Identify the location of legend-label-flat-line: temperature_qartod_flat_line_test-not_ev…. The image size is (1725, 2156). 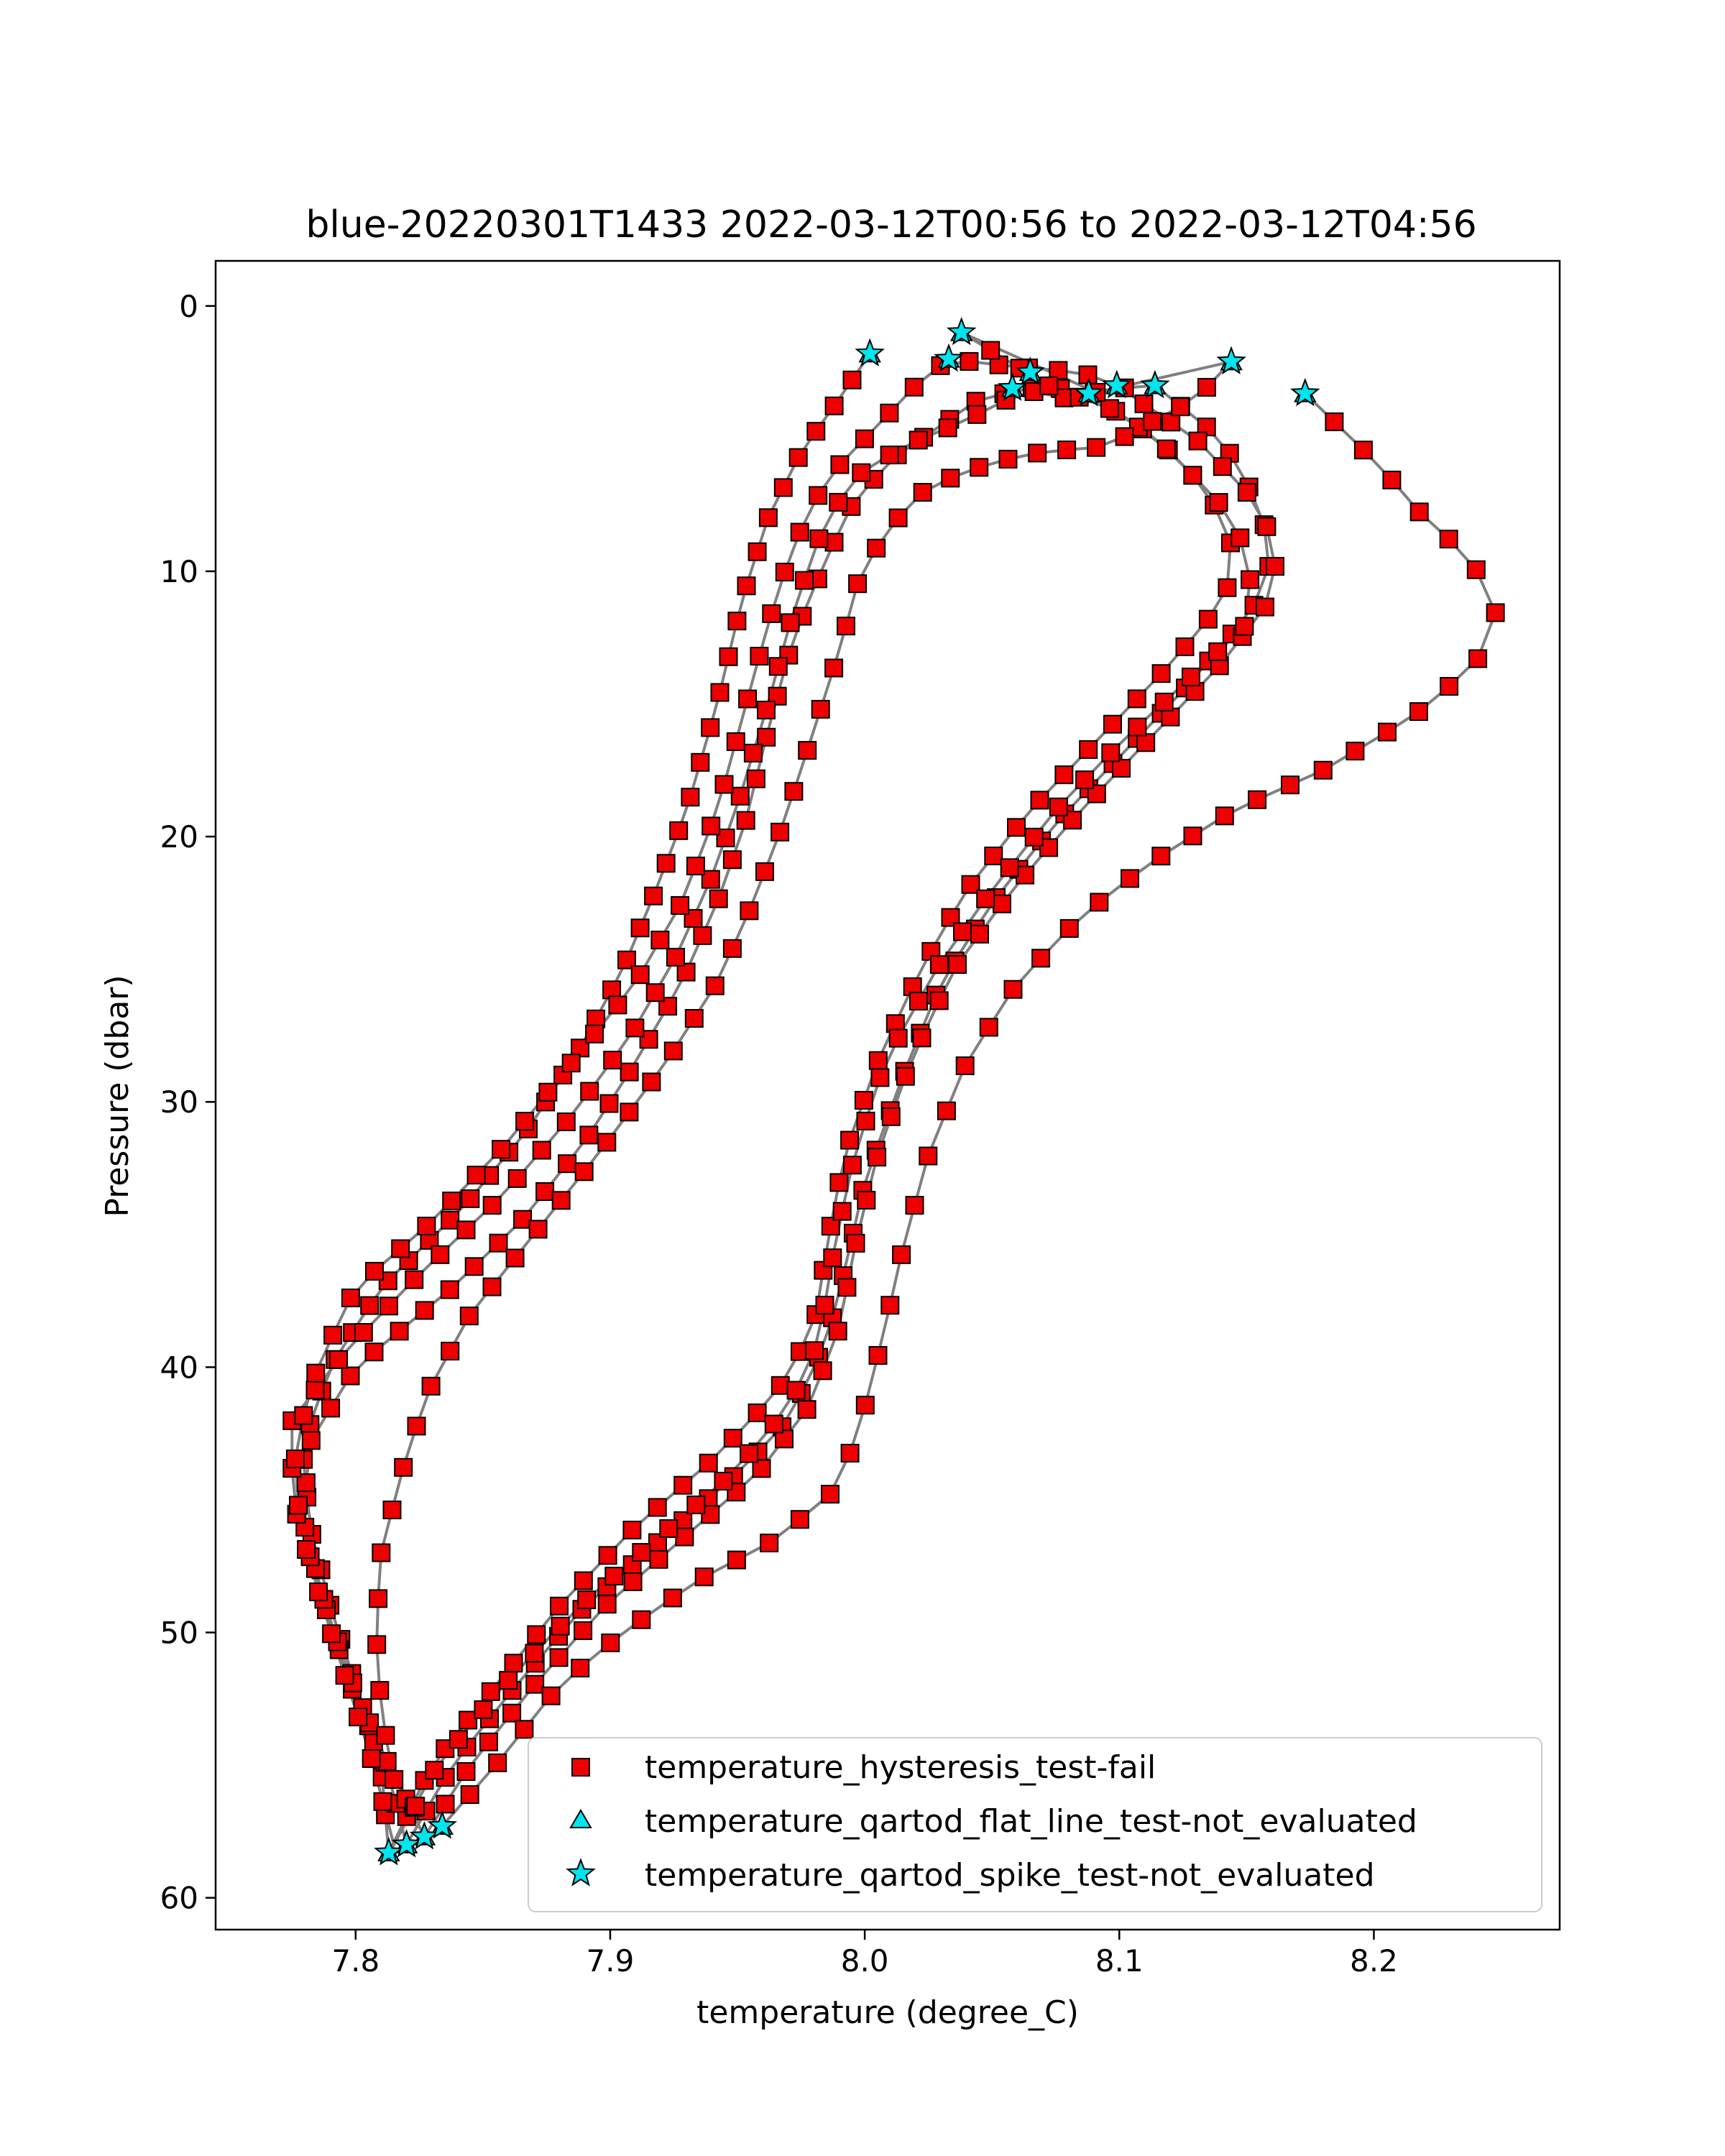
(1031, 1821).